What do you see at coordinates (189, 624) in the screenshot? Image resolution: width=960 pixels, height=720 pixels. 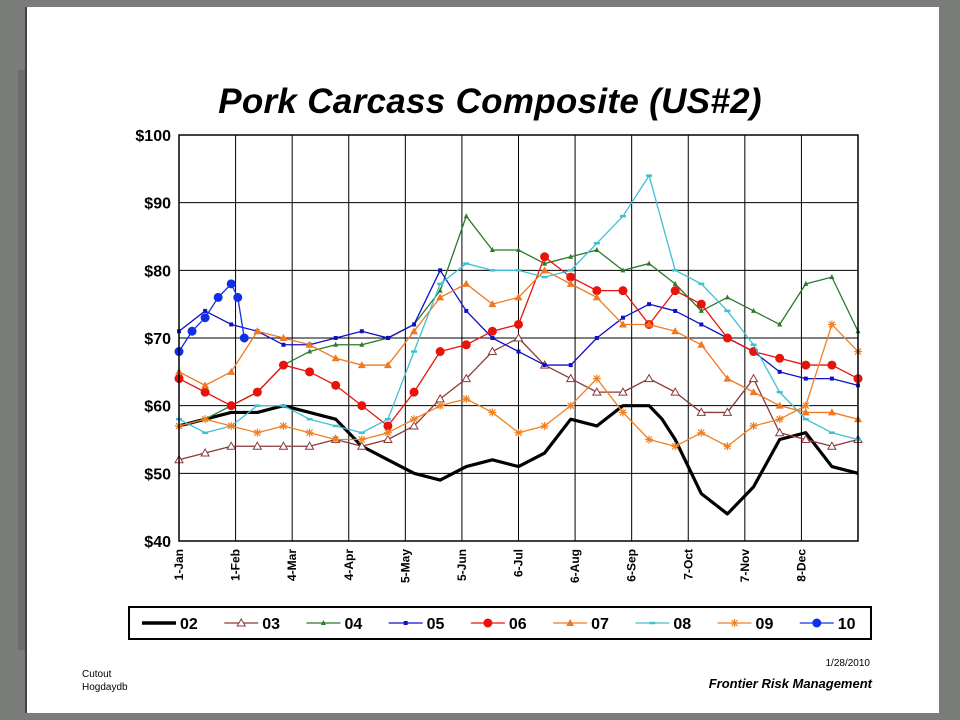 I see `legend-label: 02` at bounding box center [189, 624].